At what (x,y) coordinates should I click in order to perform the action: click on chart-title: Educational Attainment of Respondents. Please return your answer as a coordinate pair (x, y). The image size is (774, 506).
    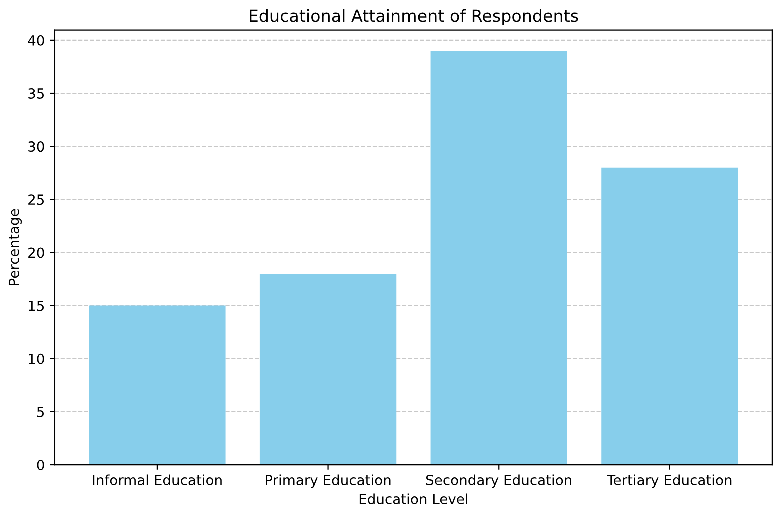
    Looking at the image, I should click on (414, 17).